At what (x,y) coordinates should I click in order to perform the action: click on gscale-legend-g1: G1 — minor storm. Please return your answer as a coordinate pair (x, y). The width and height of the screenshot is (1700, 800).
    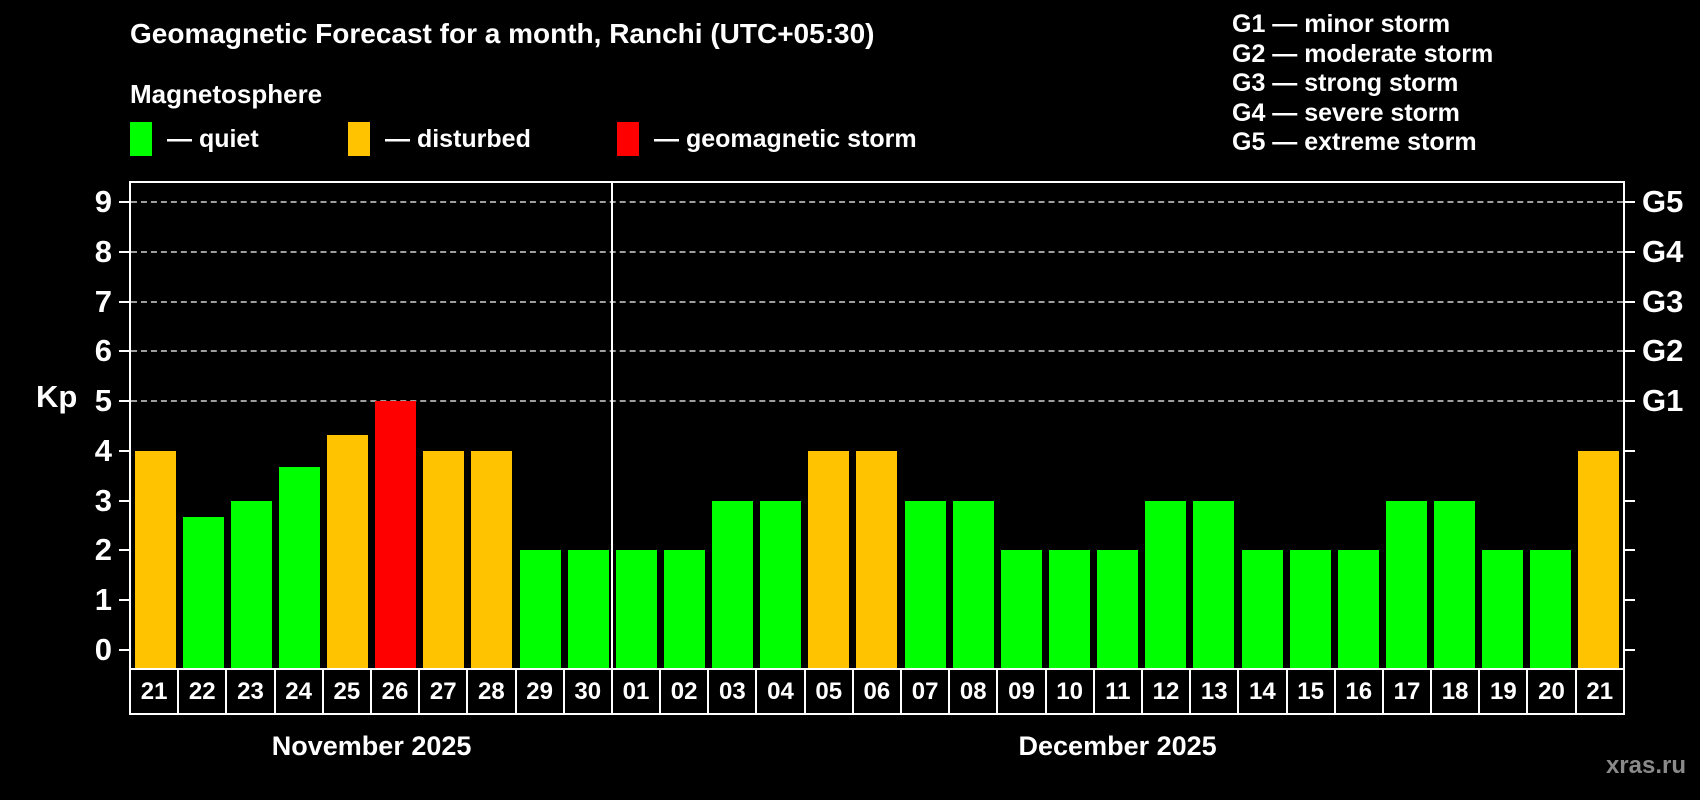
    Looking at the image, I should click on (1341, 24).